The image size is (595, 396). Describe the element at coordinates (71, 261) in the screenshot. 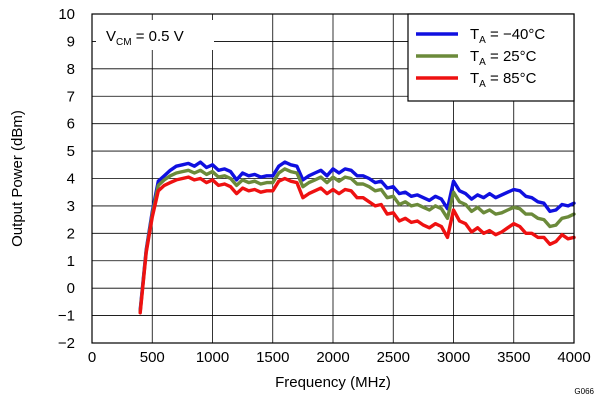

I see `y-tick-label: 1` at that location.